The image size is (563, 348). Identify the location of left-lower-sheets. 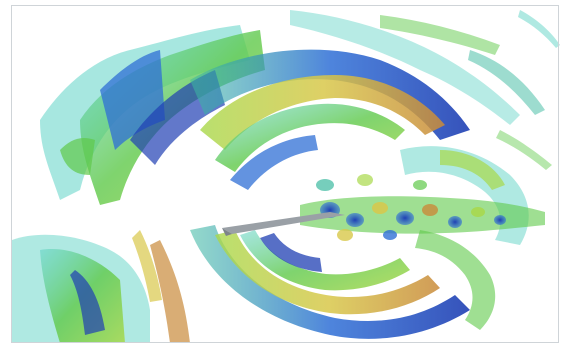
(101, 286).